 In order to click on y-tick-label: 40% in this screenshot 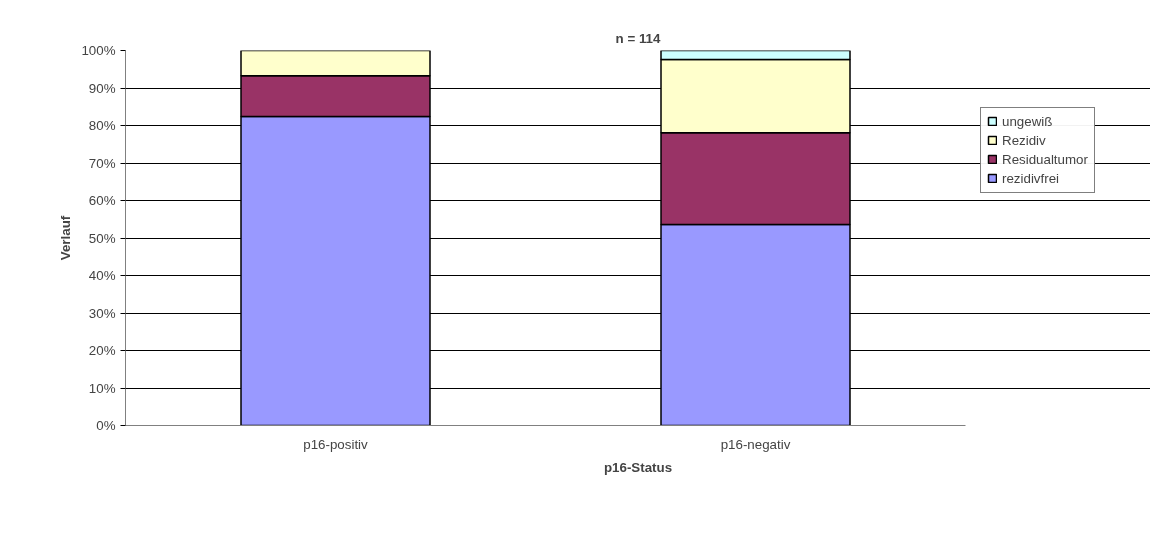, I will do `click(102, 275)`.